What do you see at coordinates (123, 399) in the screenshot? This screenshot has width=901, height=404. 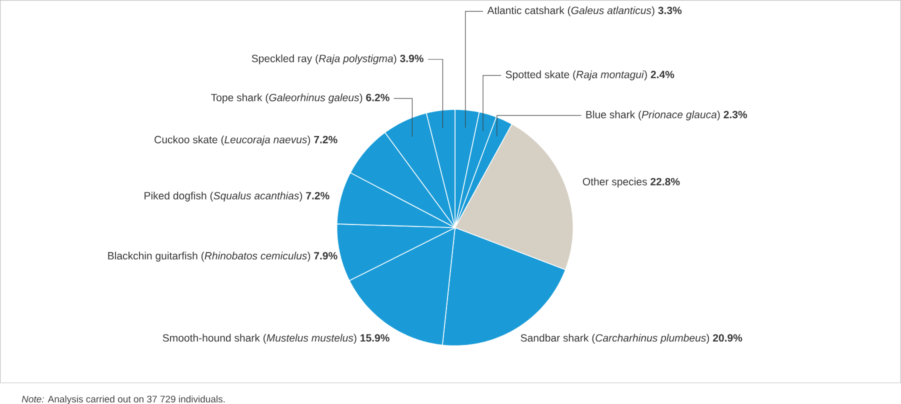 I see `text: Note: Analysis carried out on 37 729 individuals.` at bounding box center [123, 399].